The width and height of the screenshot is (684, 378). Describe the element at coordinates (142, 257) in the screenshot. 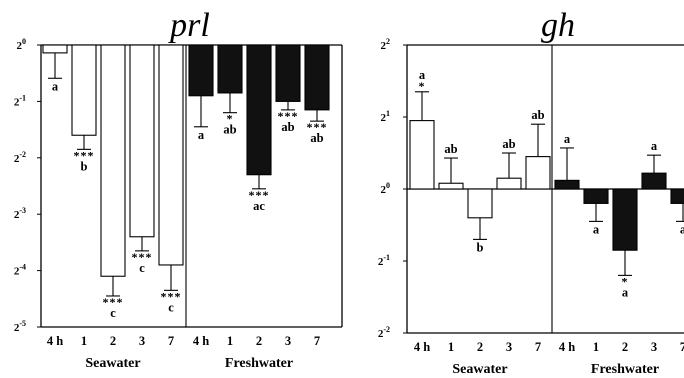

I see `prl-significance-seawater-3: ***` at that location.